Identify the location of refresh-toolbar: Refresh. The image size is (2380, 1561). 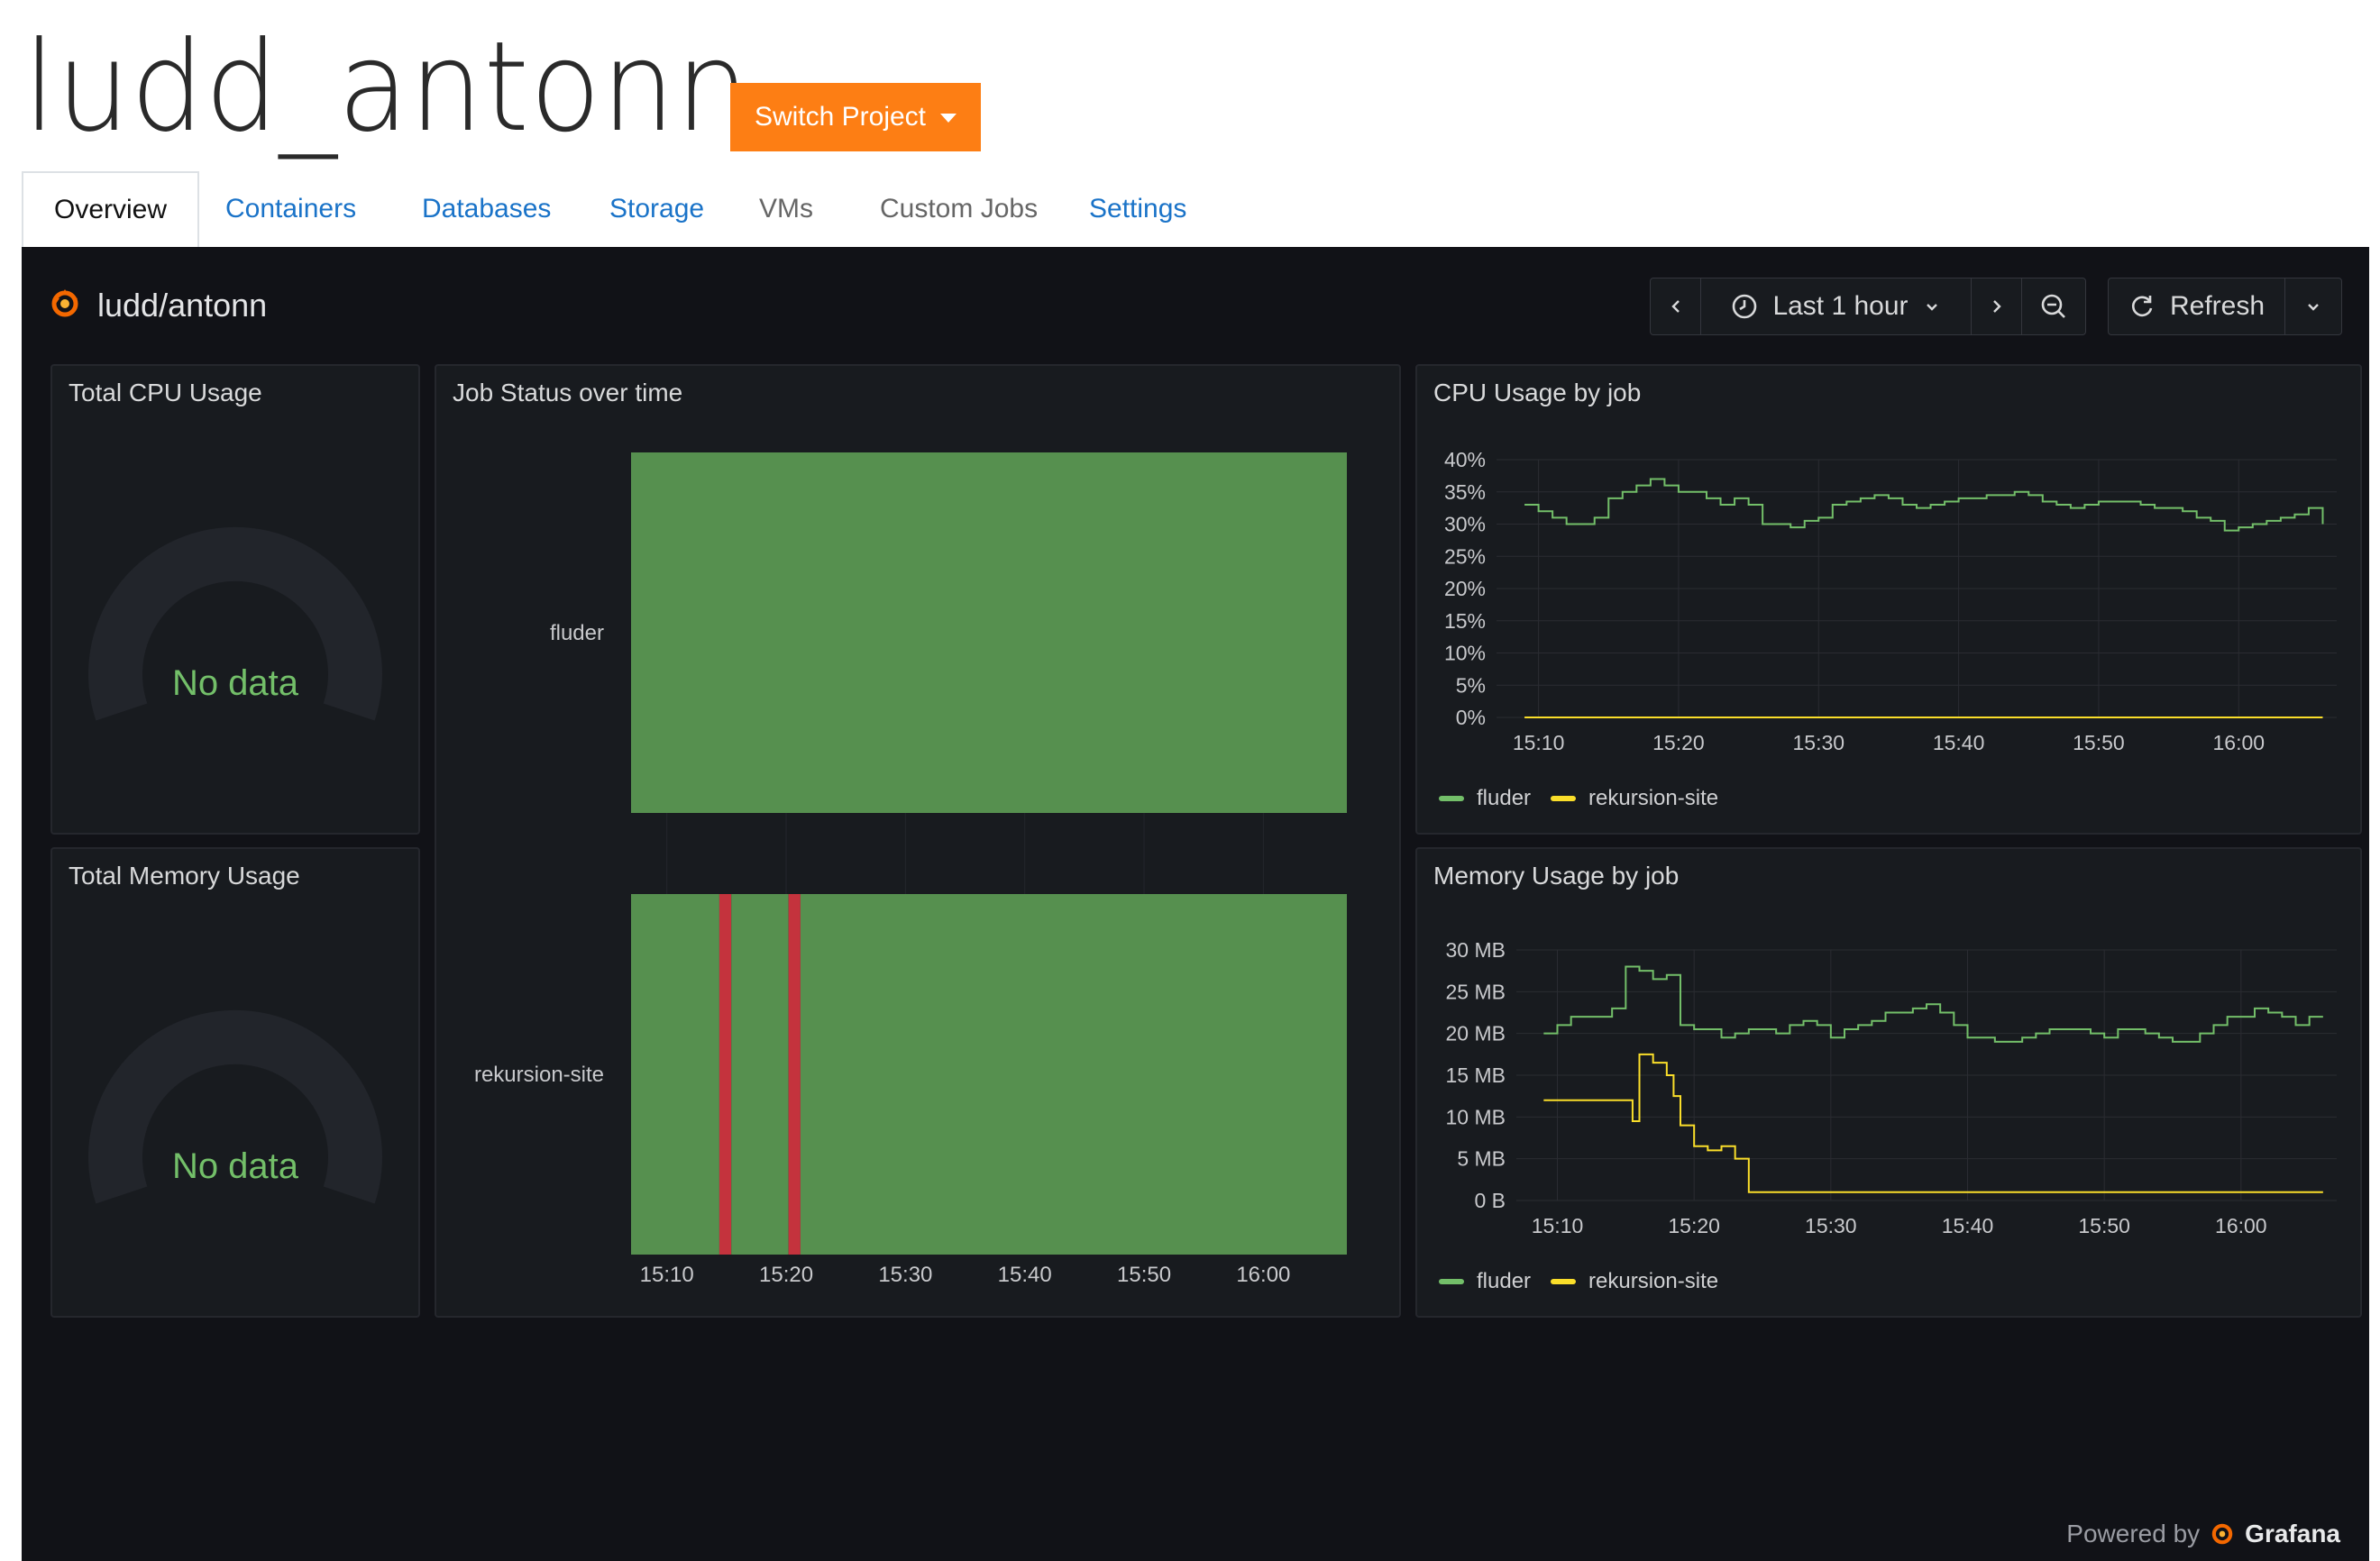
(2225, 306).